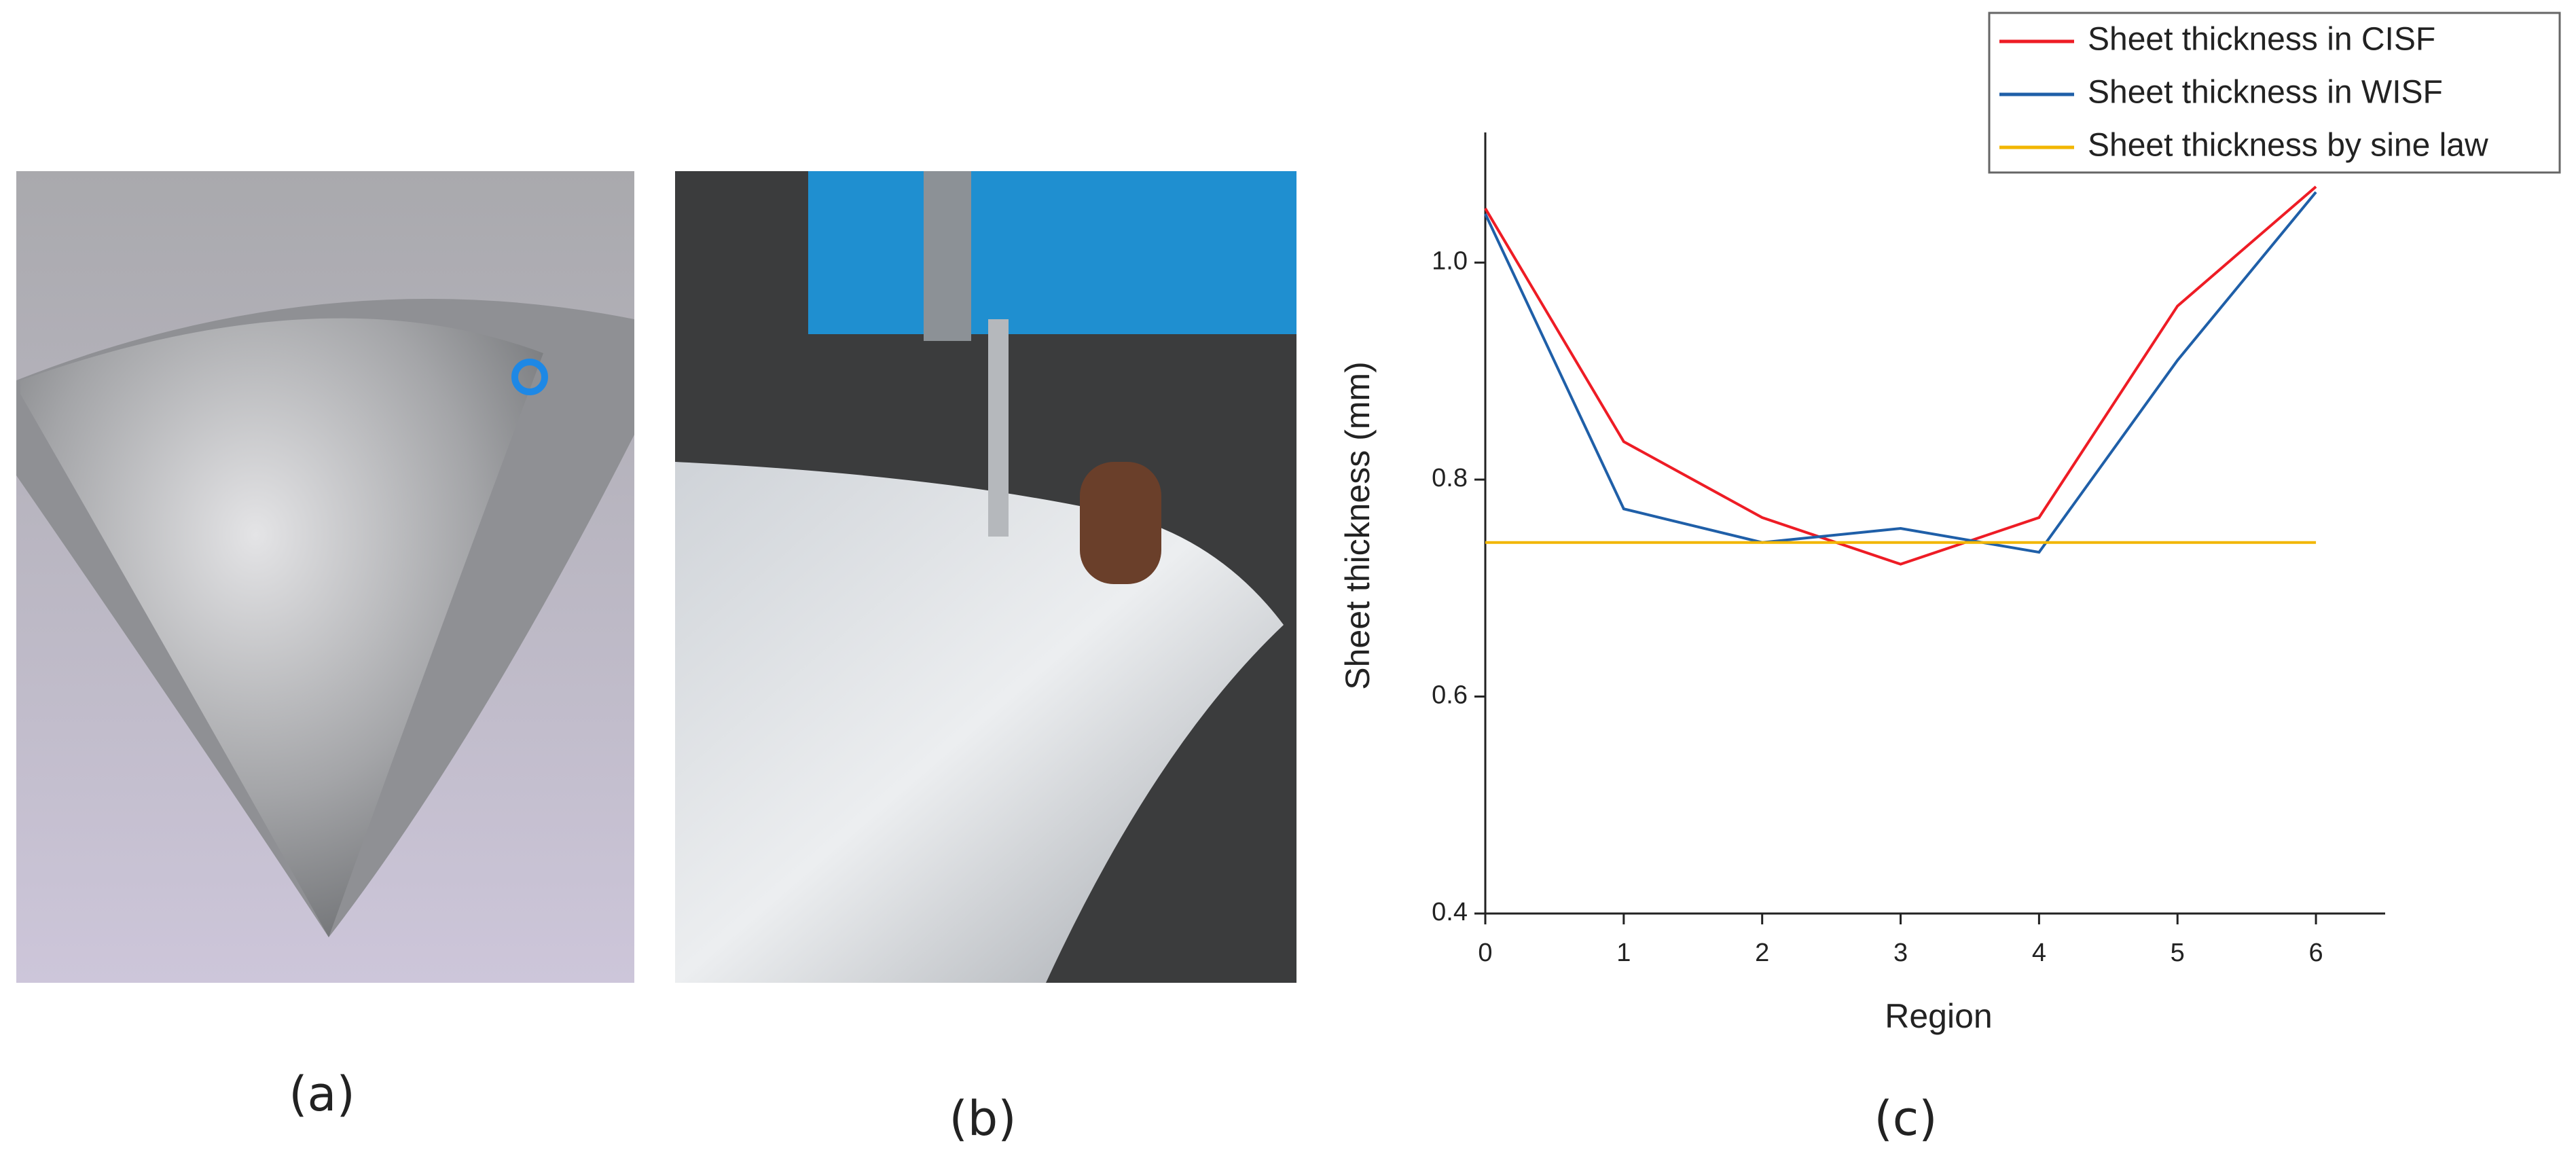 Image resolution: width=2576 pixels, height=1175 pixels. Describe the element at coordinates (1358, 525) in the screenshot. I see `y-axis-title: Sheet thickness (mm)` at that location.